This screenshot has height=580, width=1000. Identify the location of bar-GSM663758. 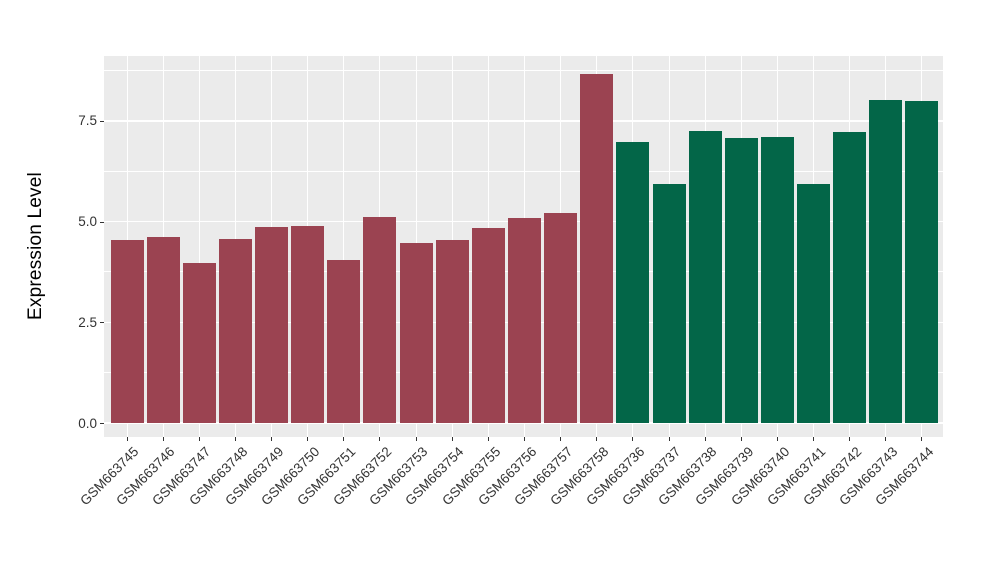
(597, 248).